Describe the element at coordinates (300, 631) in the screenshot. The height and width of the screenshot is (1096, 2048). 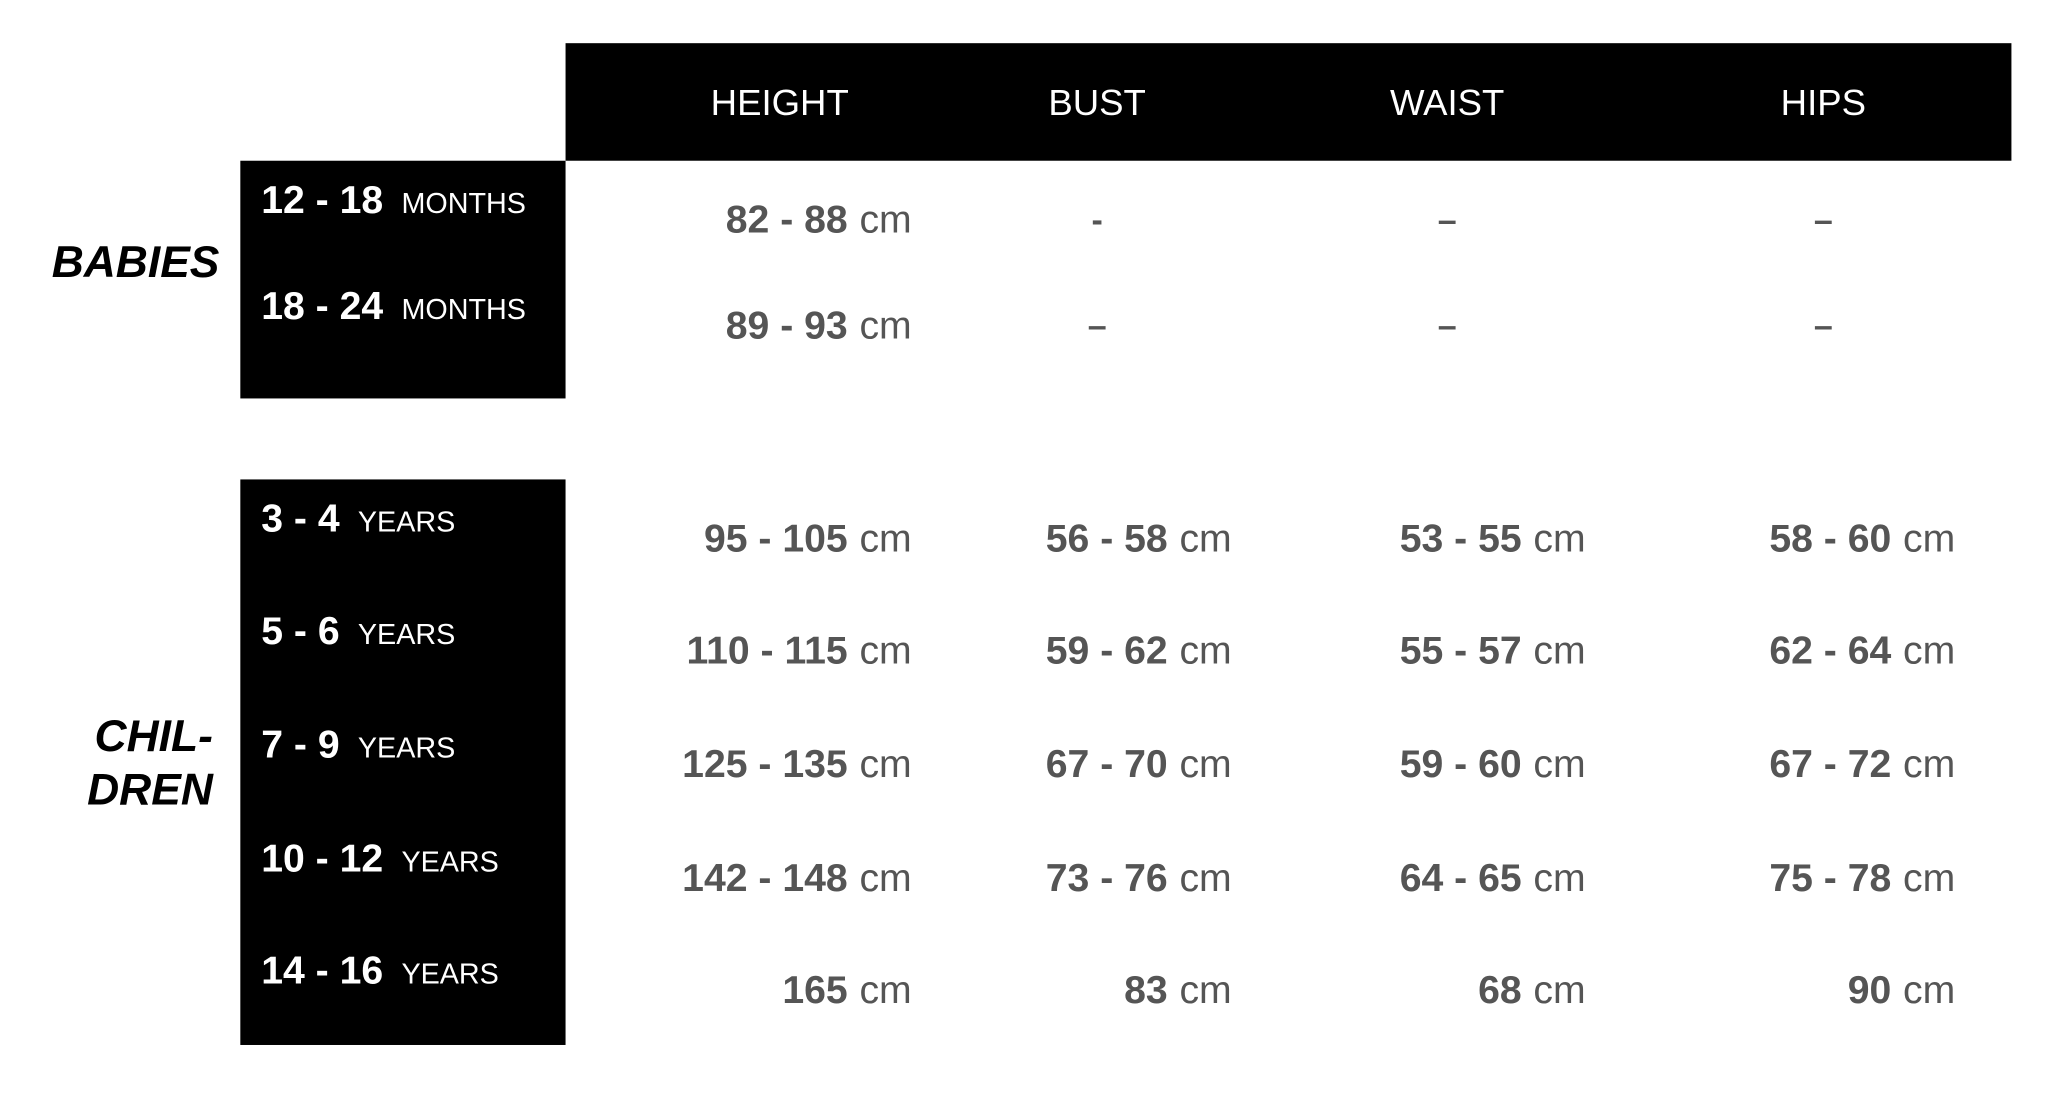
I see `size-range: 5 - 6` at that location.